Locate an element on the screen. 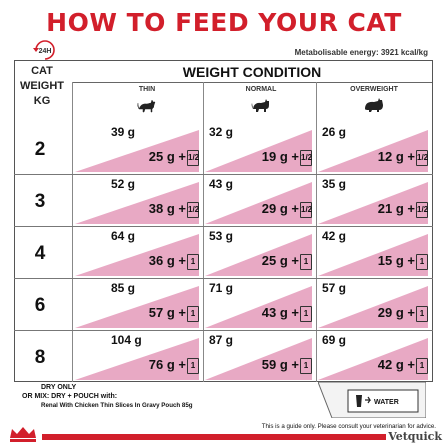 This screenshot has height=448, width=448. header-divider is located at coordinates (252, 82).